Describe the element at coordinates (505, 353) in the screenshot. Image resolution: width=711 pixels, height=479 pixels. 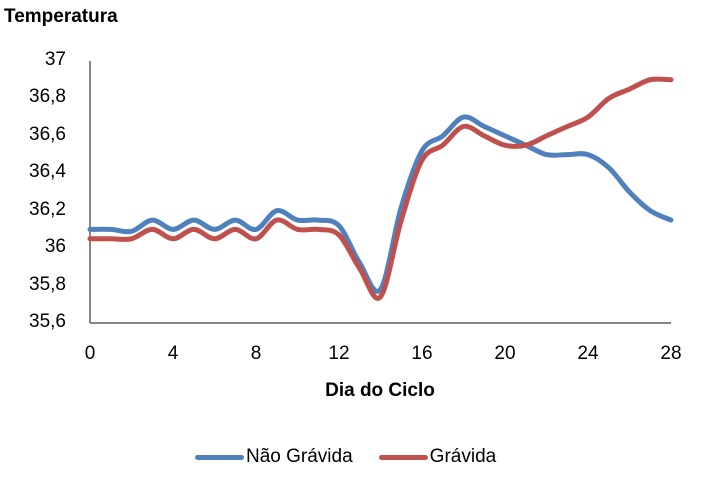
I see `x-tick-label: 20` at that location.